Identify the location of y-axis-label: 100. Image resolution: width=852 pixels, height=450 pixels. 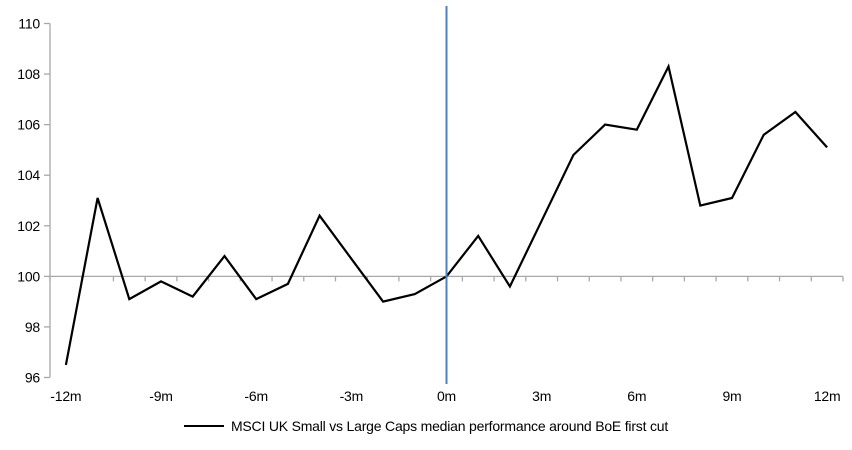
(28, 276).